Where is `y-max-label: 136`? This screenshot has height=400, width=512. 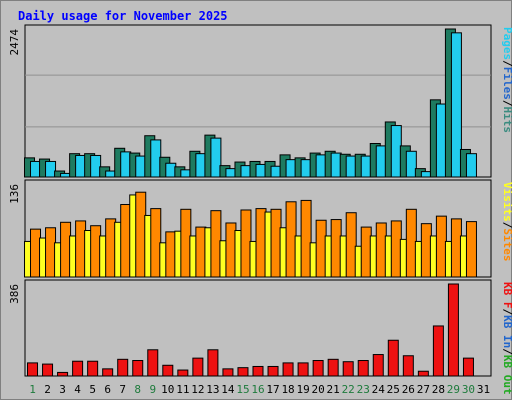 y-max-label: 136 is located at coordinates (14, 194).